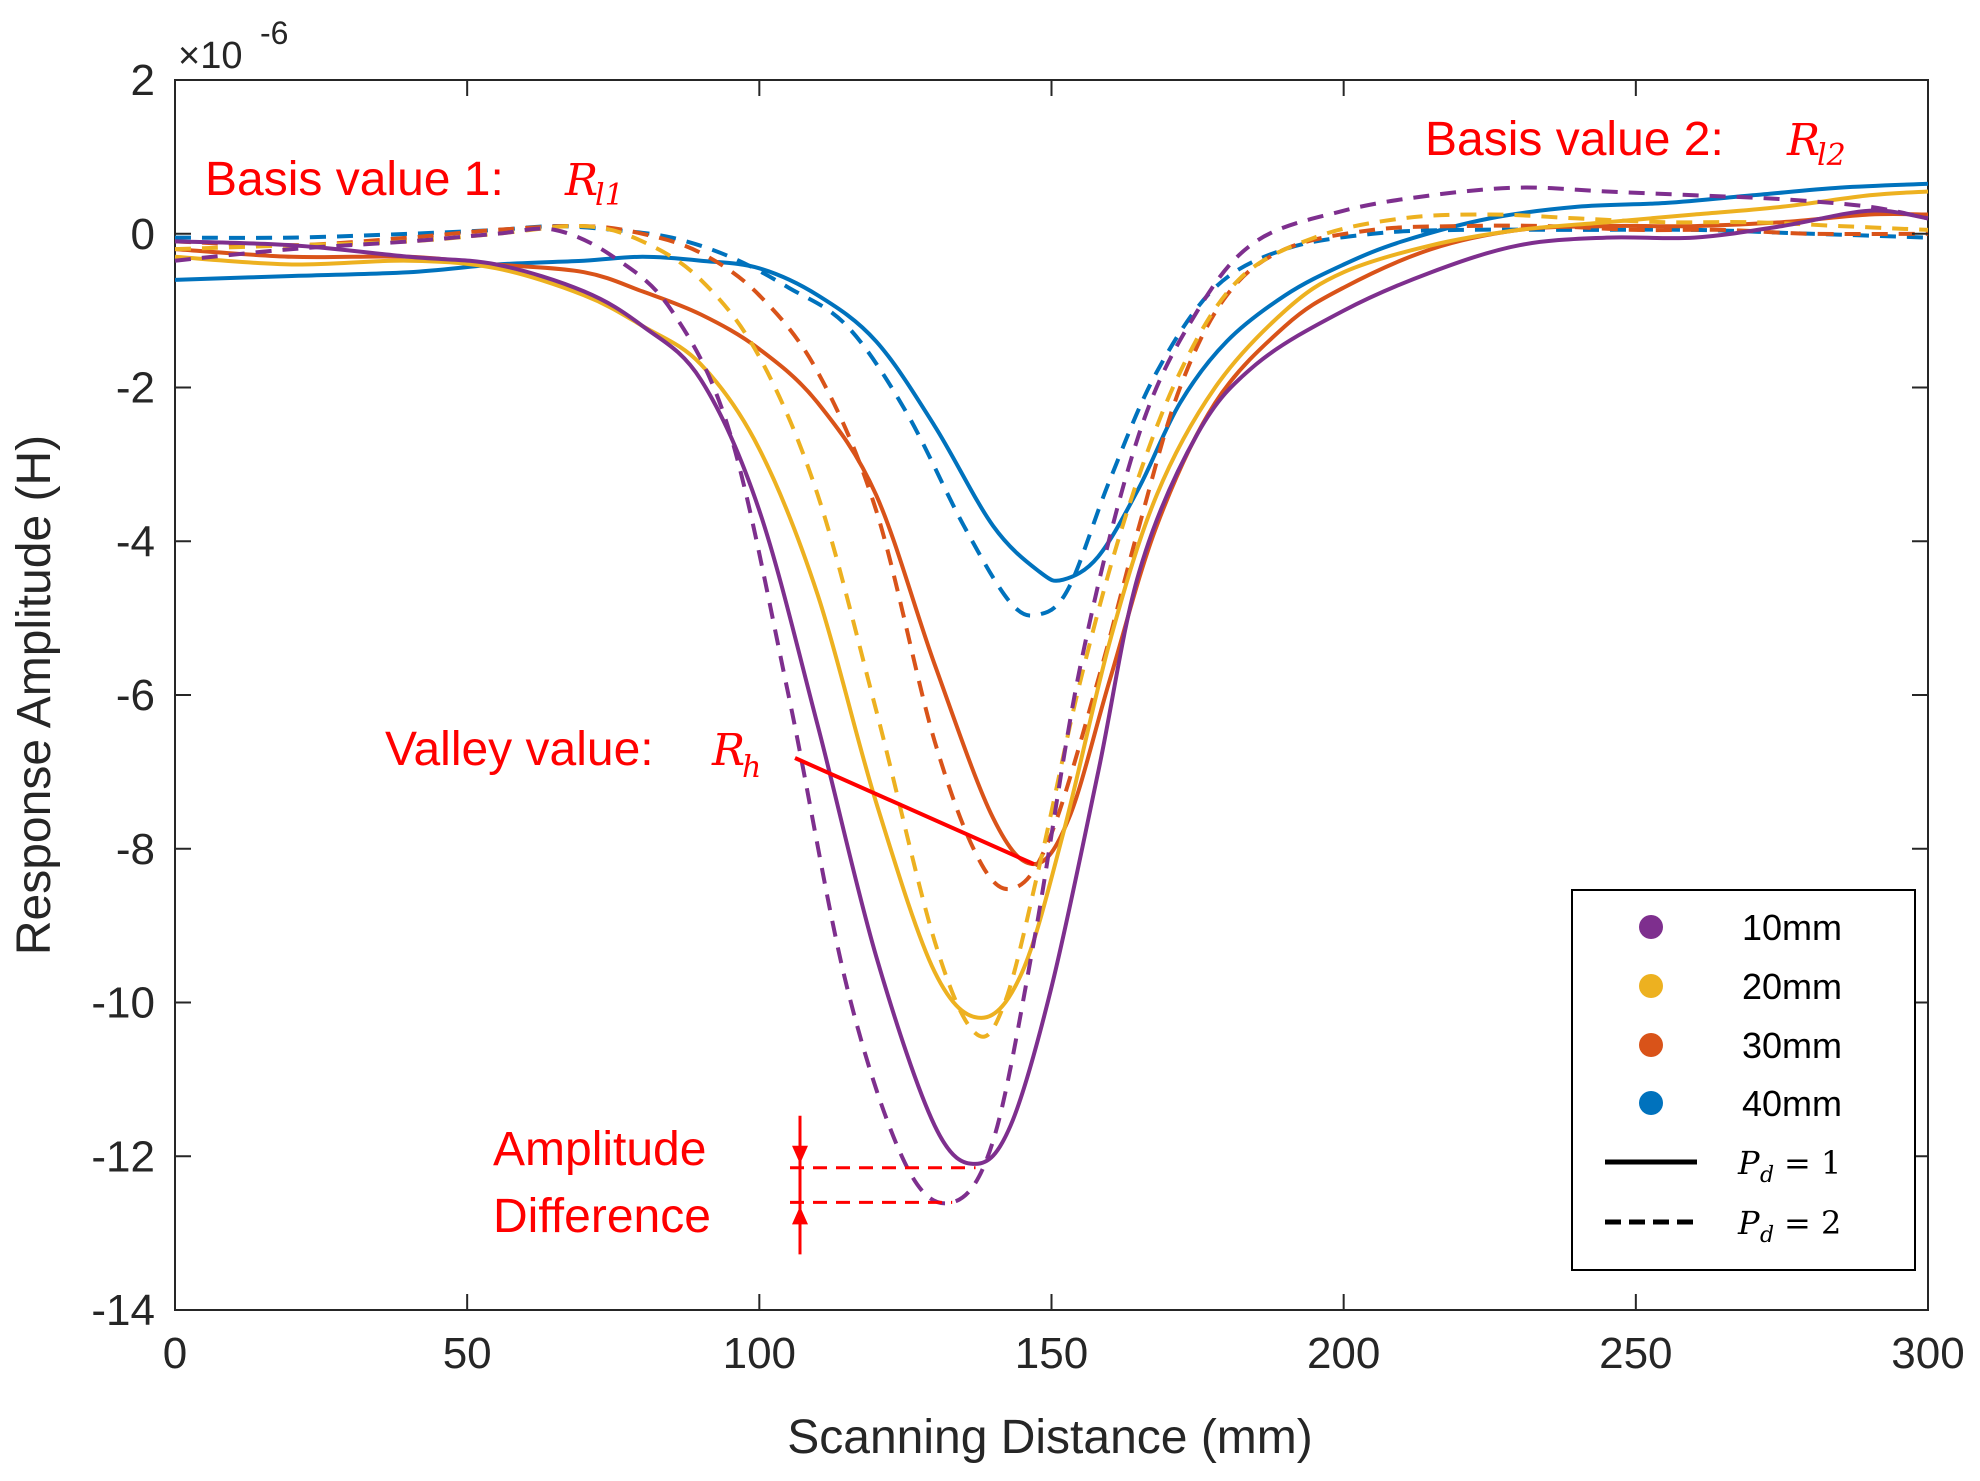  I want to click on basis-1-text: Basis value 1:, so click(354, 179).